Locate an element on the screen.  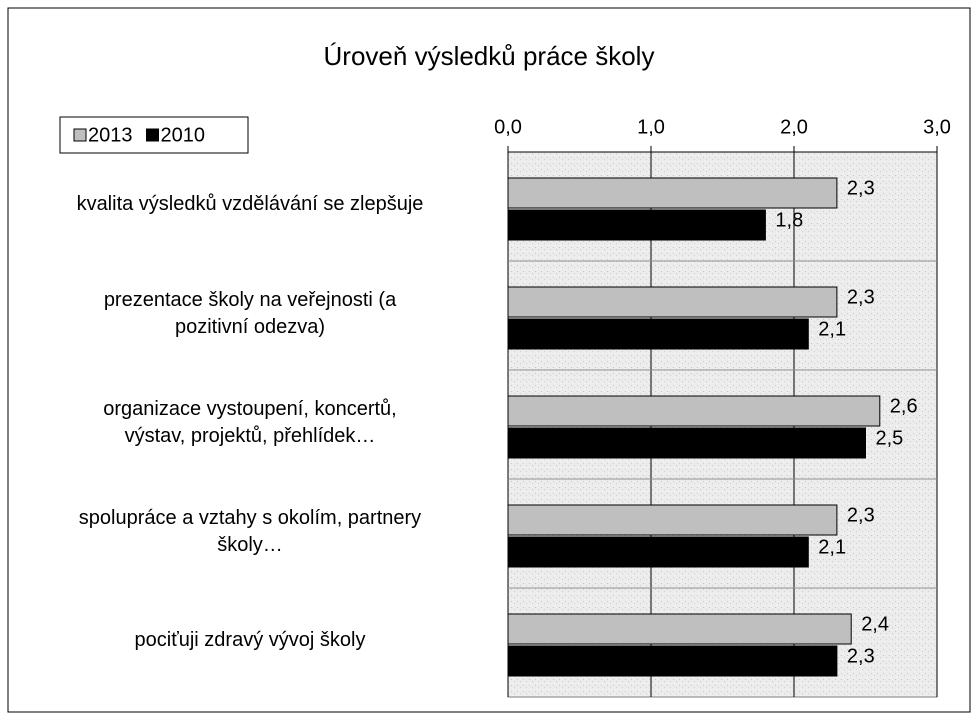
data-label: 2,6 is located at coordinates (904, 406).